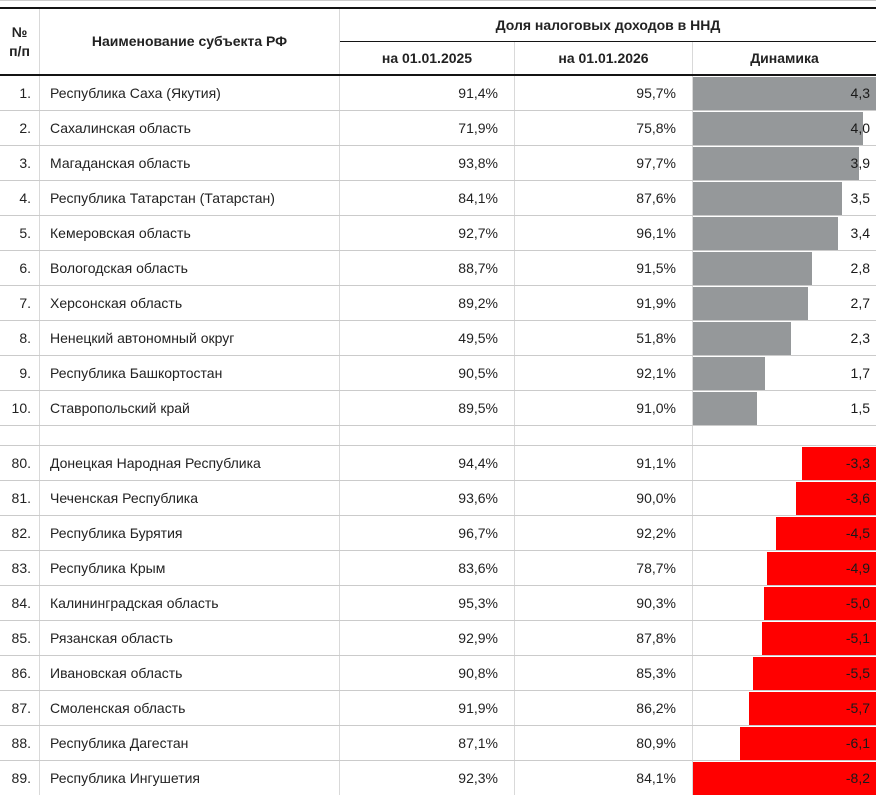  What do you see at coordinates (427, 373) in the screenshot?
I see `value-2025: 90,5%` at bounding box center [427, 373].